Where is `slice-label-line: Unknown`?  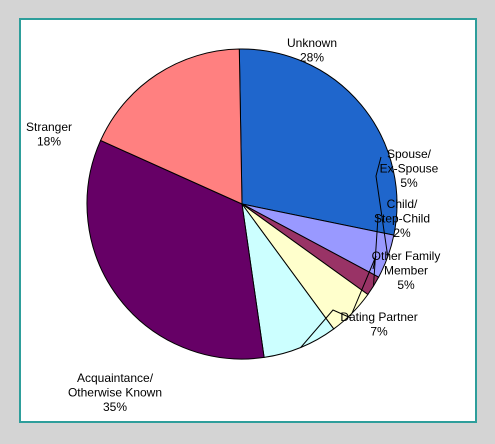 slice-label-line: Unknown is located at coordinates (312, 43).